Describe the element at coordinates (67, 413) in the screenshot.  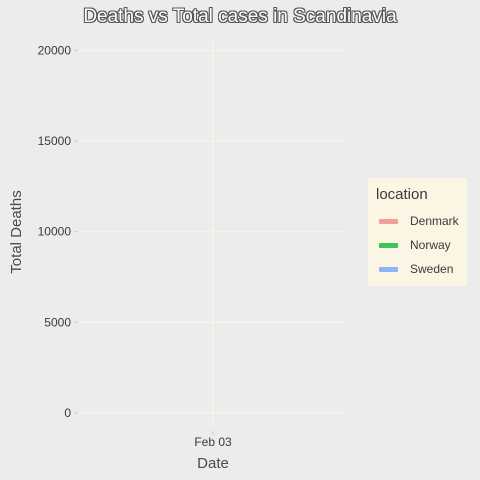
I see `y-tick-label: 0` at that location.